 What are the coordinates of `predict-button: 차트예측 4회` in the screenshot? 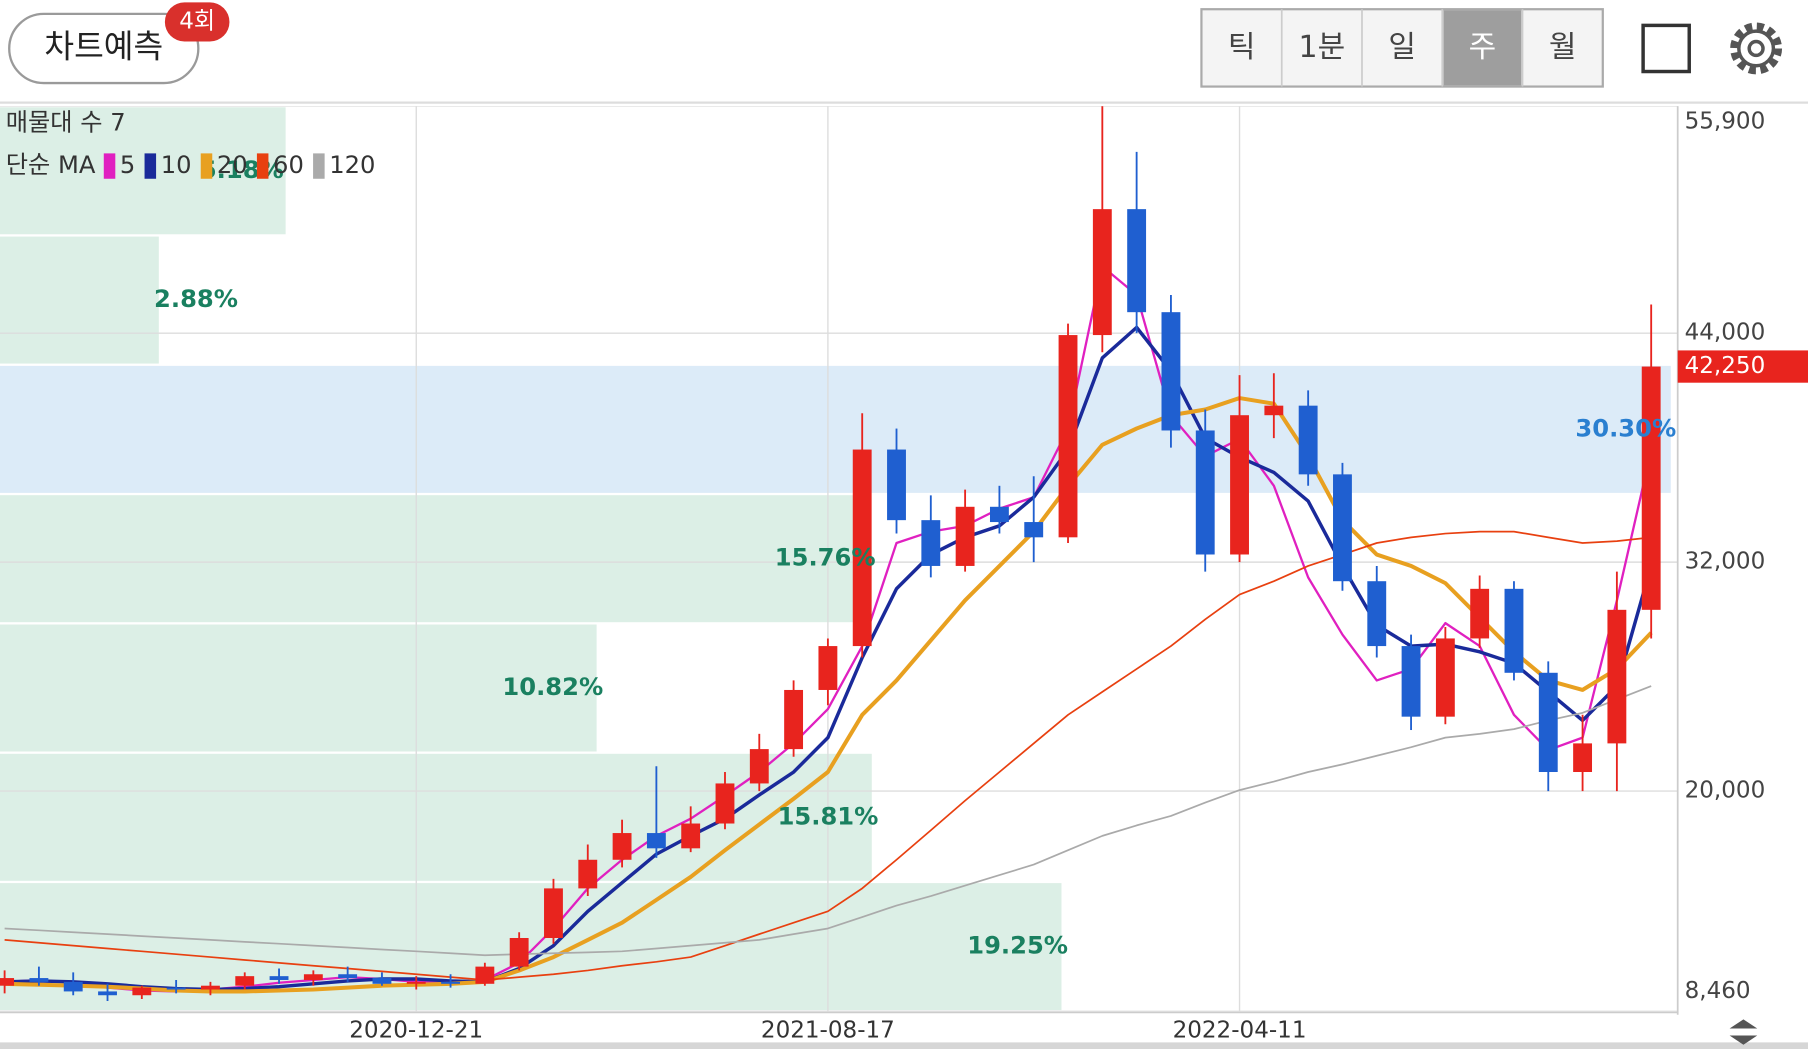 It's located at (119, 43).